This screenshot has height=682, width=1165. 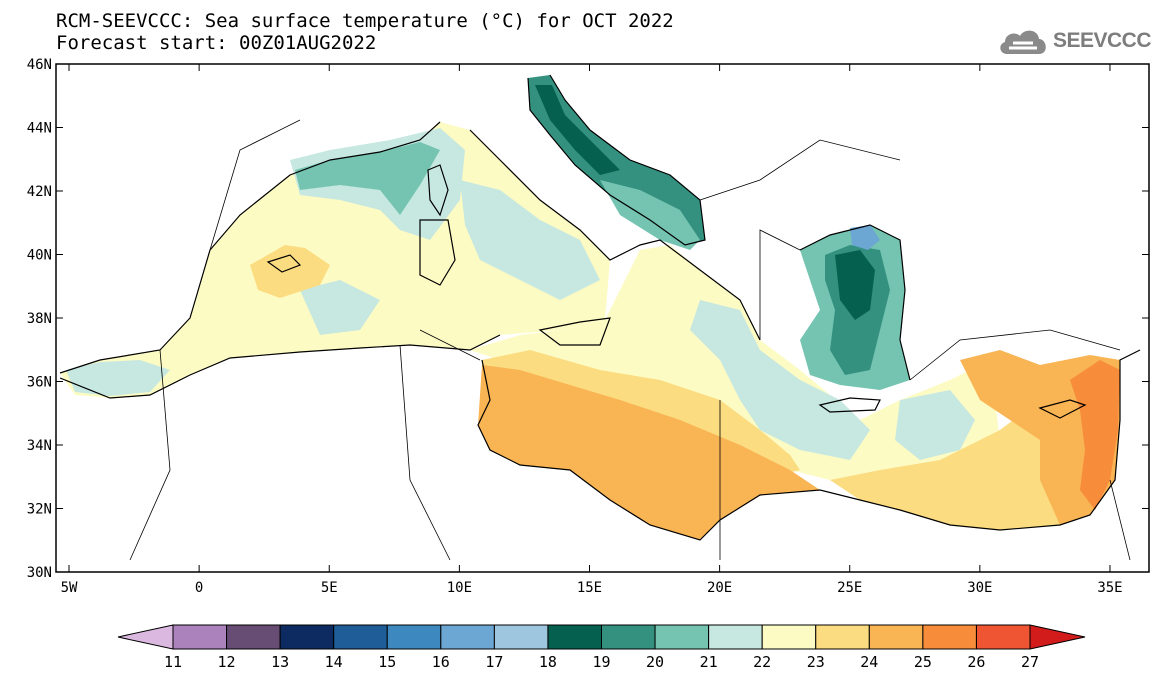 I want to click on colorbar-label: 18, so click(x=548, y=662).